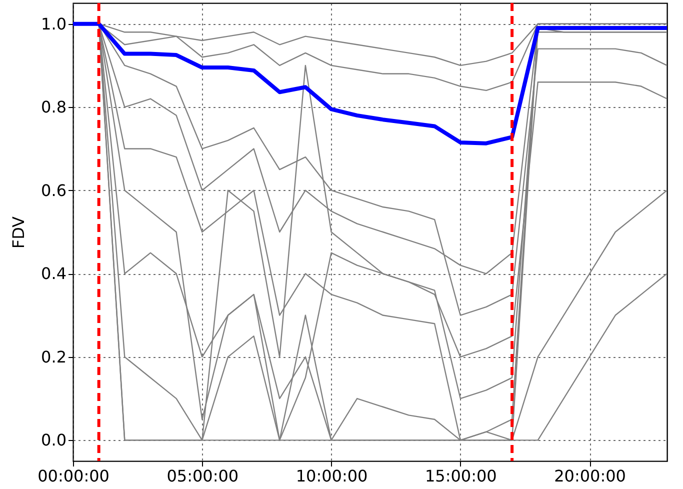 The height and width of the screenshot is (489, 683). What do you see at coordinates (53, 24) in the screenshot?
I see `y-tick-label: 1.0` at bounding box center [53, 24].